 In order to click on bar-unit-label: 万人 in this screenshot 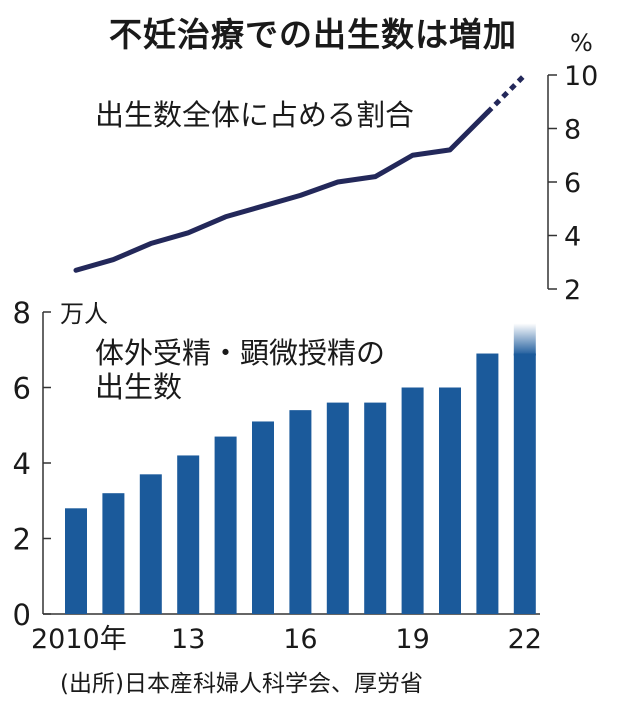, I will do `click(84, 314)`.